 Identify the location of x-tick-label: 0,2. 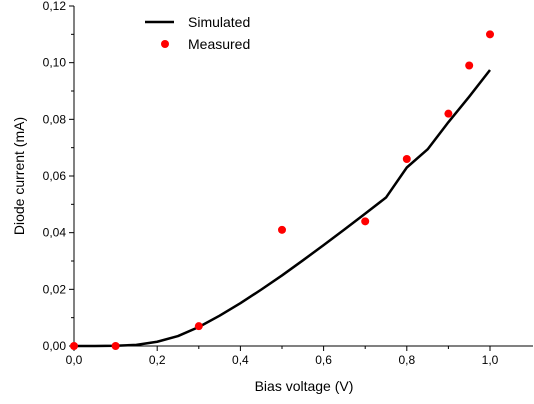
(157, 360).